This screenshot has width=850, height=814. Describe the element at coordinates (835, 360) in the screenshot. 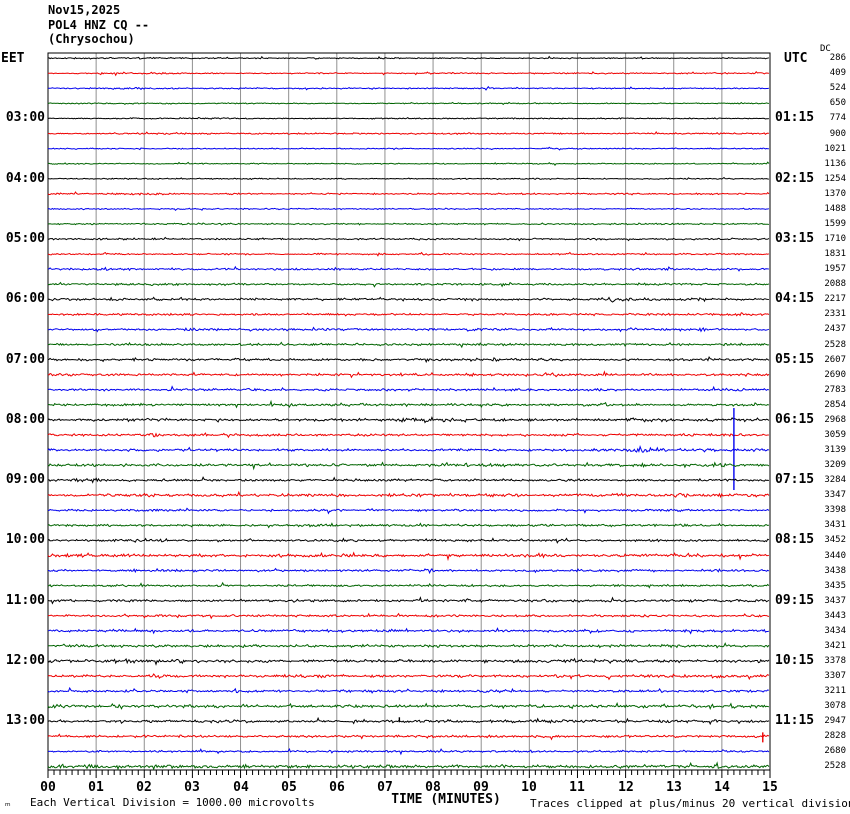

I see `dc-offset-value: 2607` at that location.